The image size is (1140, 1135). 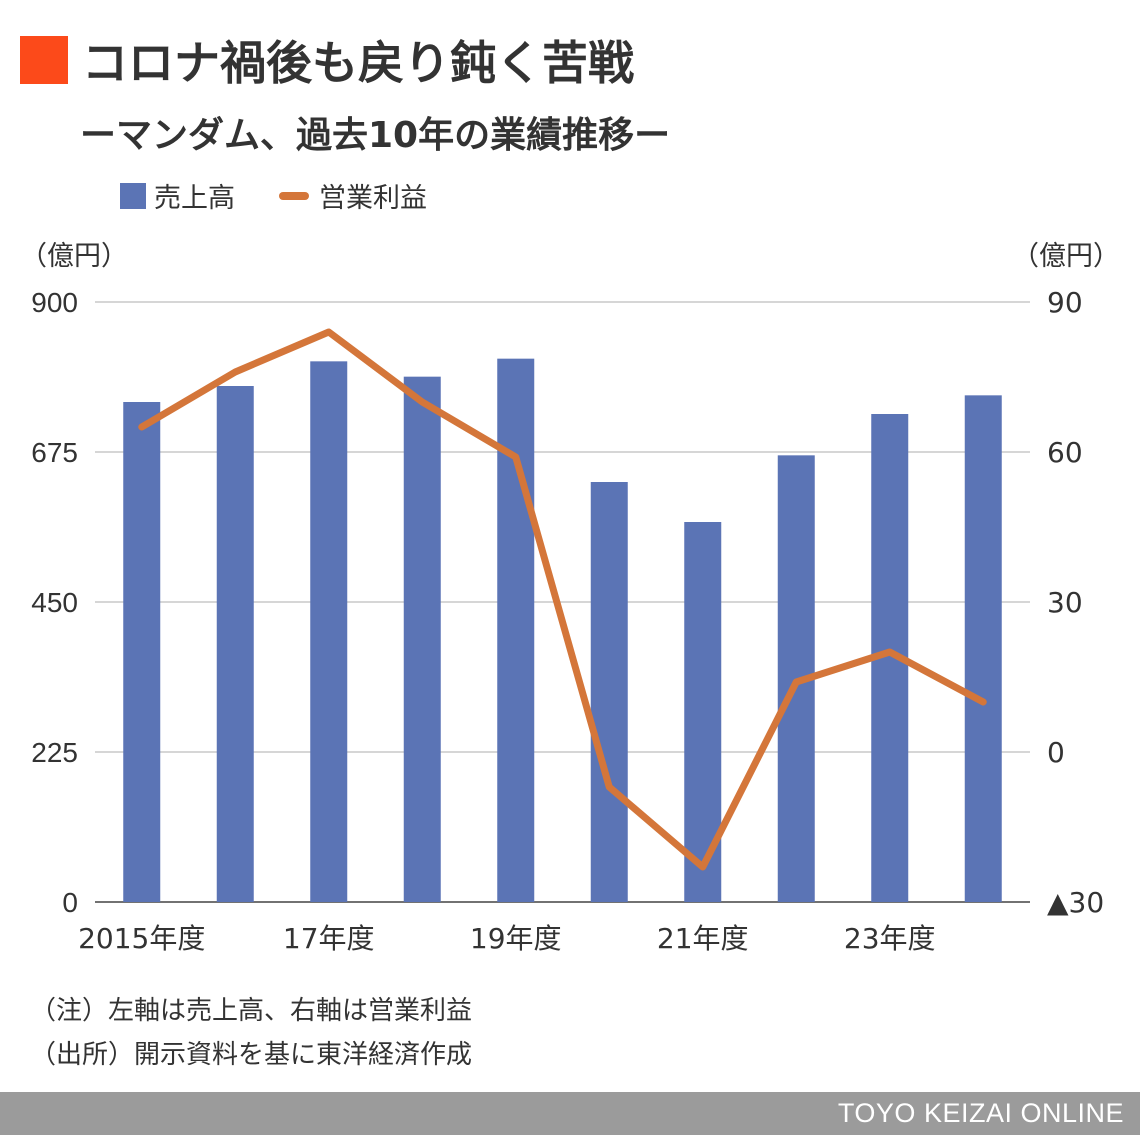 I want to click on legend-item-operating-profit: 営業利益, so click(x=353, y=195).